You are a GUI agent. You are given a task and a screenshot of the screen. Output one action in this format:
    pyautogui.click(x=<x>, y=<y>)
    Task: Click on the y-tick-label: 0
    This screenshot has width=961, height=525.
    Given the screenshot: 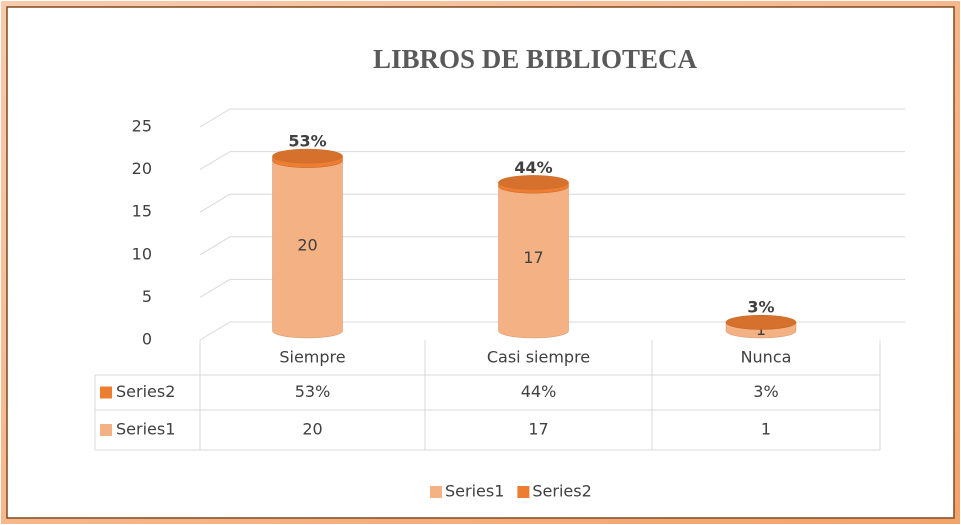 What is the action you would take?
    pyautogui.click(x=147, y=339)
    